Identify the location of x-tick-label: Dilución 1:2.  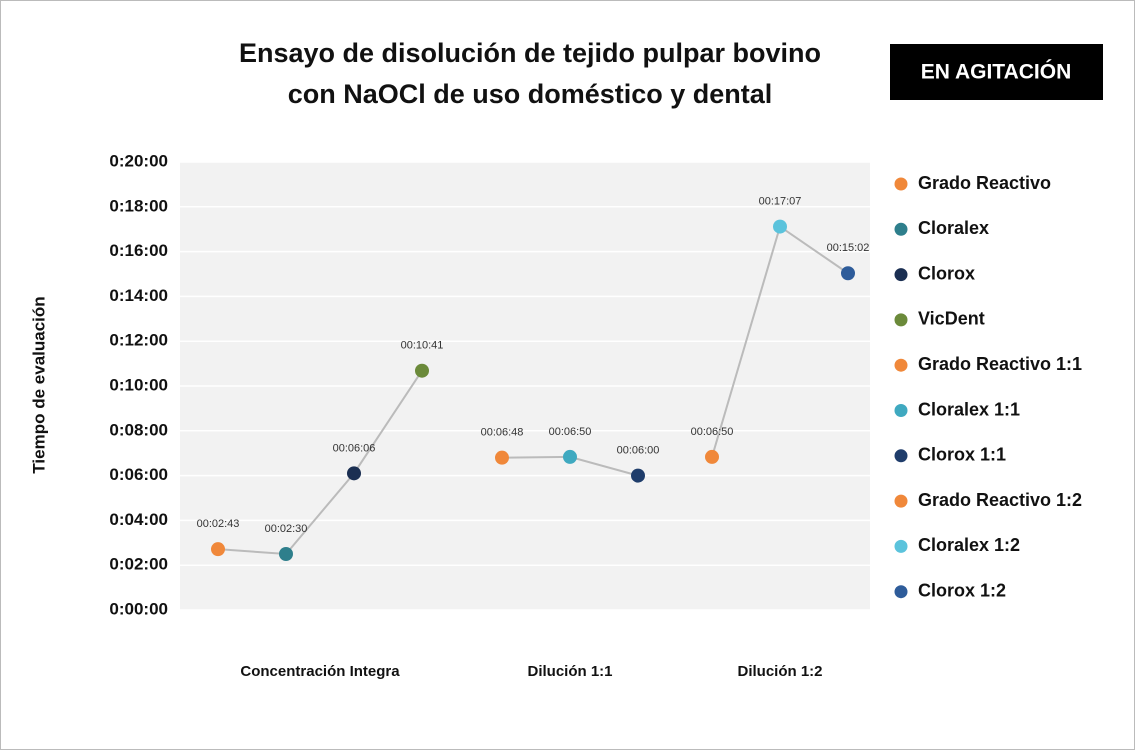
(779, 671).